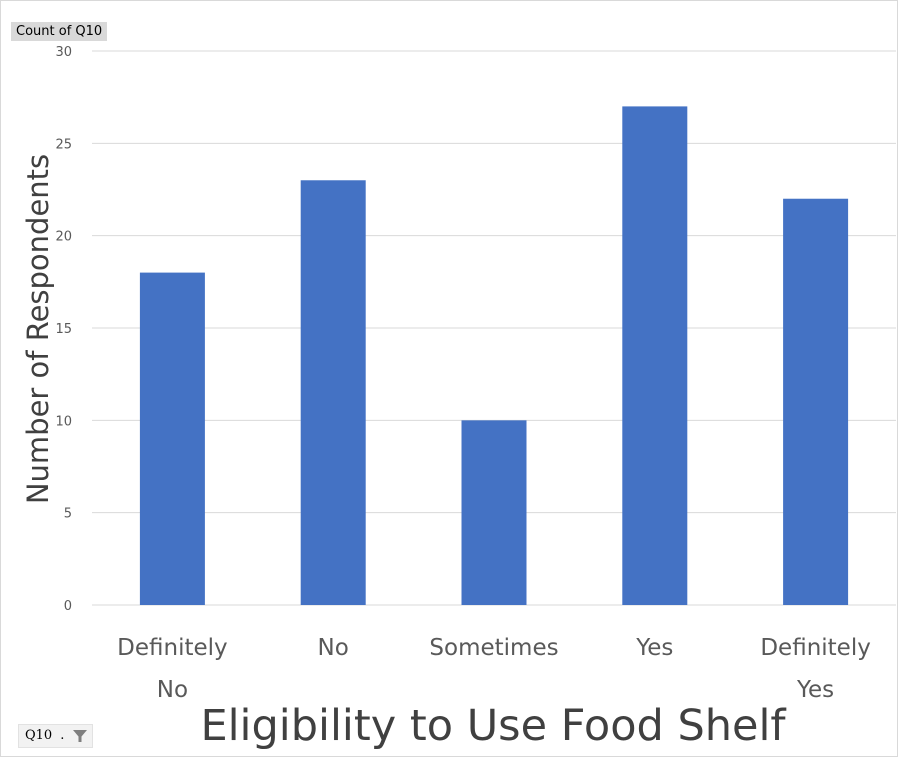  I want to click on x-tick-label: Sometimes, so click(493, 648).